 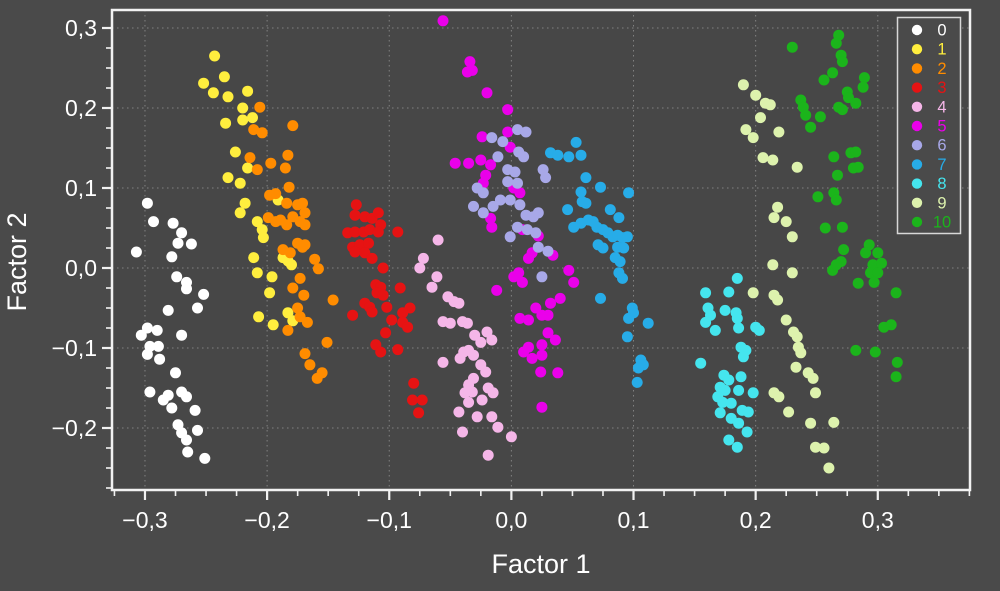 What do you see at coordinates (634, 520) in the screenshot?
I see `x-tick-label: 0,1` at bounding box center [634, 520].